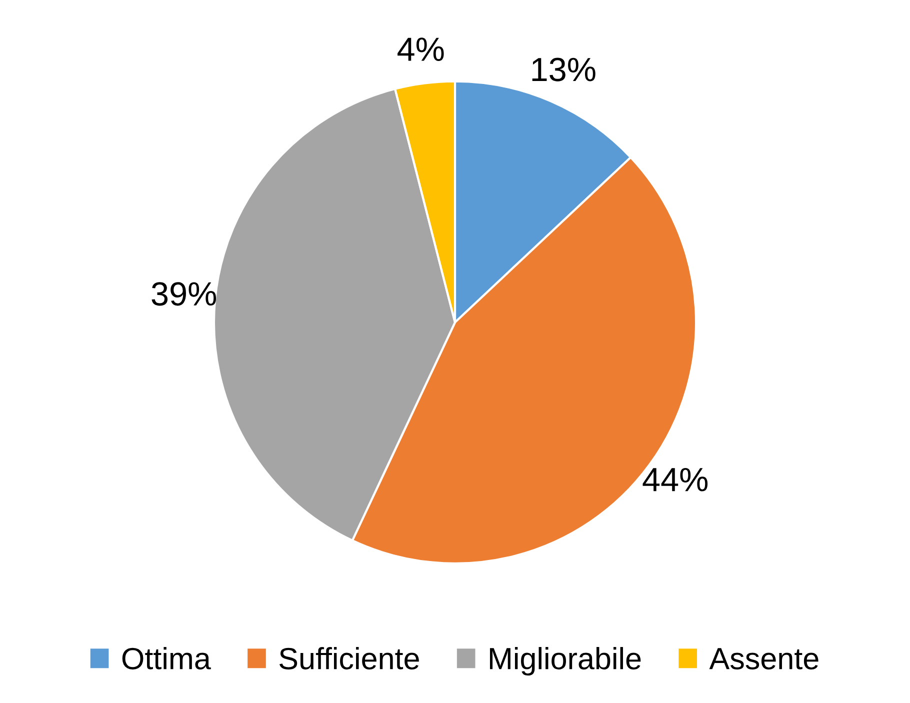 This screenshot has height=703, width=910. I want to click on legend-label: Migliorabile, so click(565, 661).